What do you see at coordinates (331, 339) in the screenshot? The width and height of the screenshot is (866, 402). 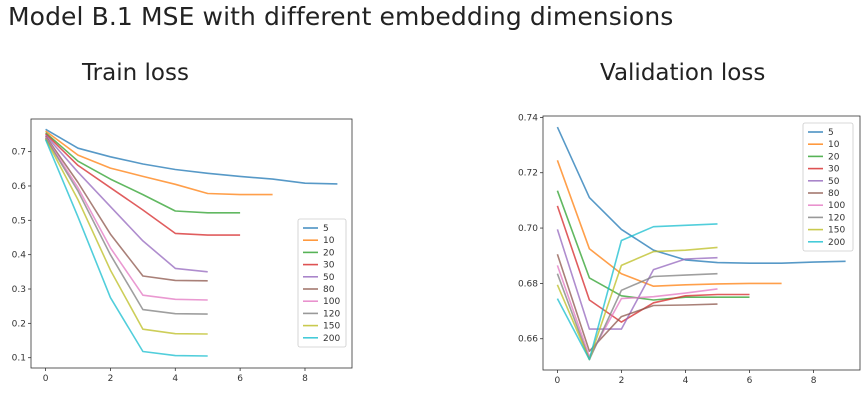 I see `train-legend-label-200: 200` at bounding box center [331, 339].